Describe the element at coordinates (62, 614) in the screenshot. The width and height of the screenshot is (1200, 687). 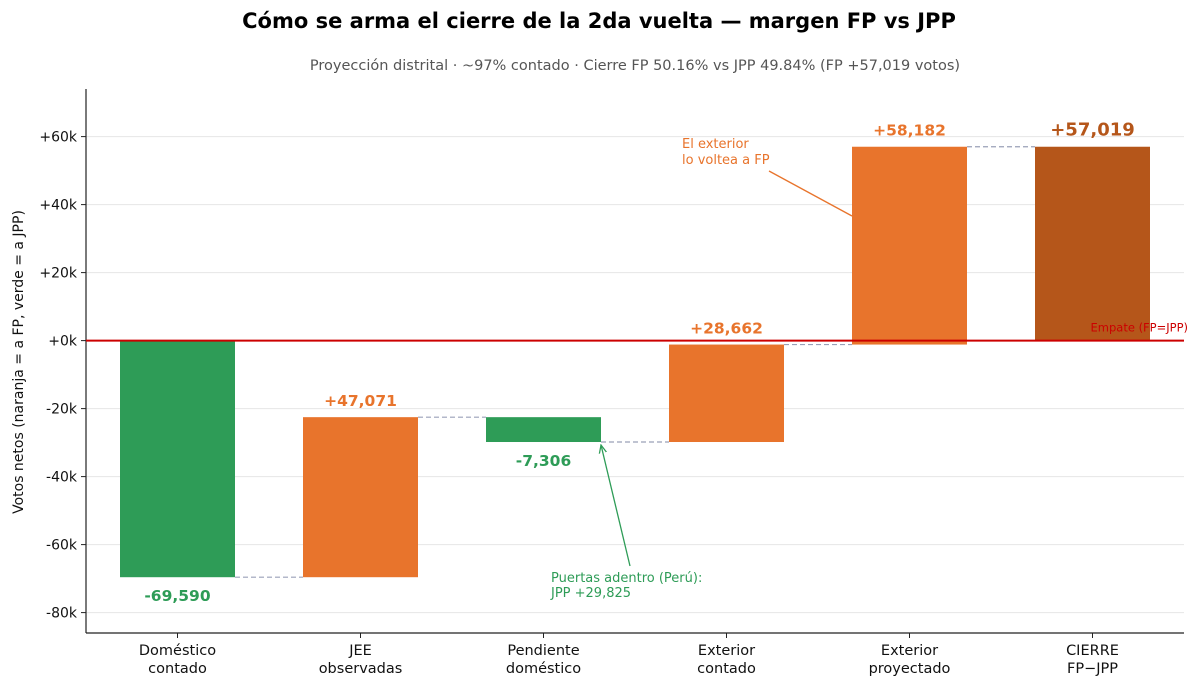
I see `y-tick-label: -80k` at that location.